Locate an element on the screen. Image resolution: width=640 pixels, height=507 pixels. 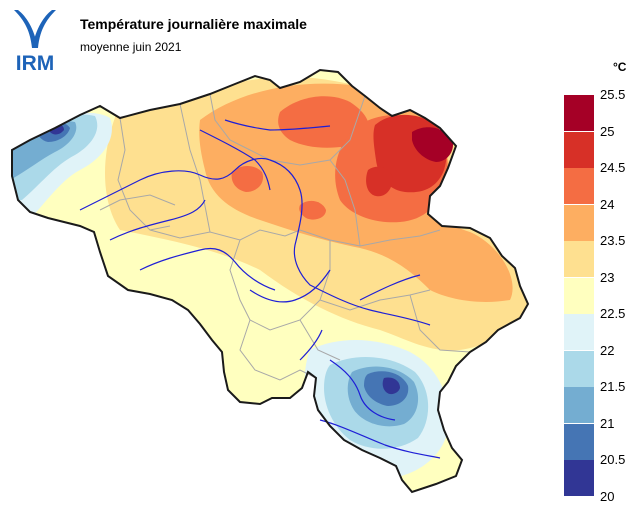
legend-tick-24: 24 is located at coordinates (607, 204).